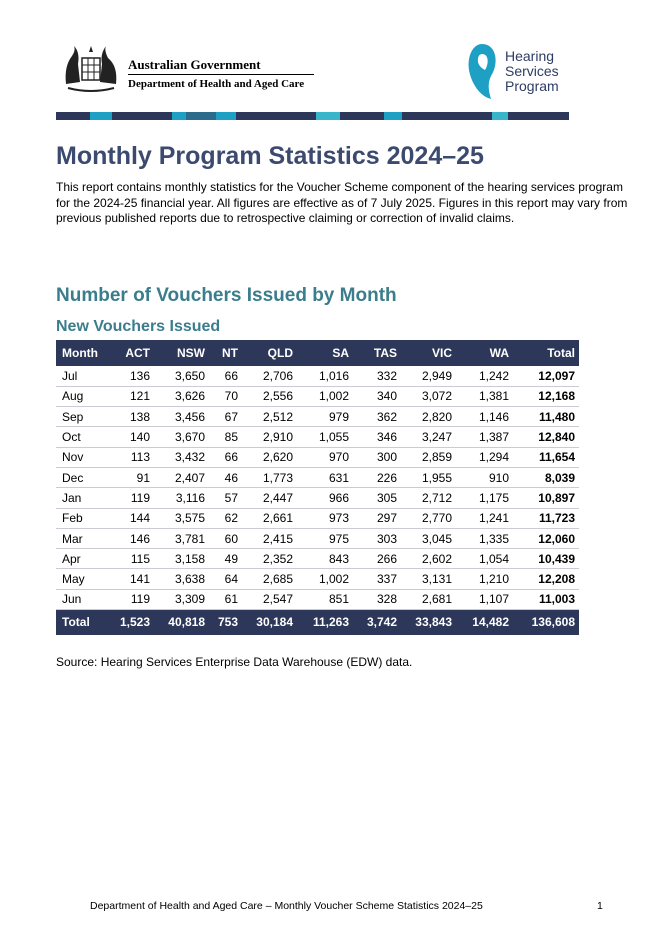 Image resolution: width=661 pixels, height=949 pixels. What do you see at coordinates (436, 396) in the screenshot?
I see `table-cell: 3,072` at bounding box center [436, 396].